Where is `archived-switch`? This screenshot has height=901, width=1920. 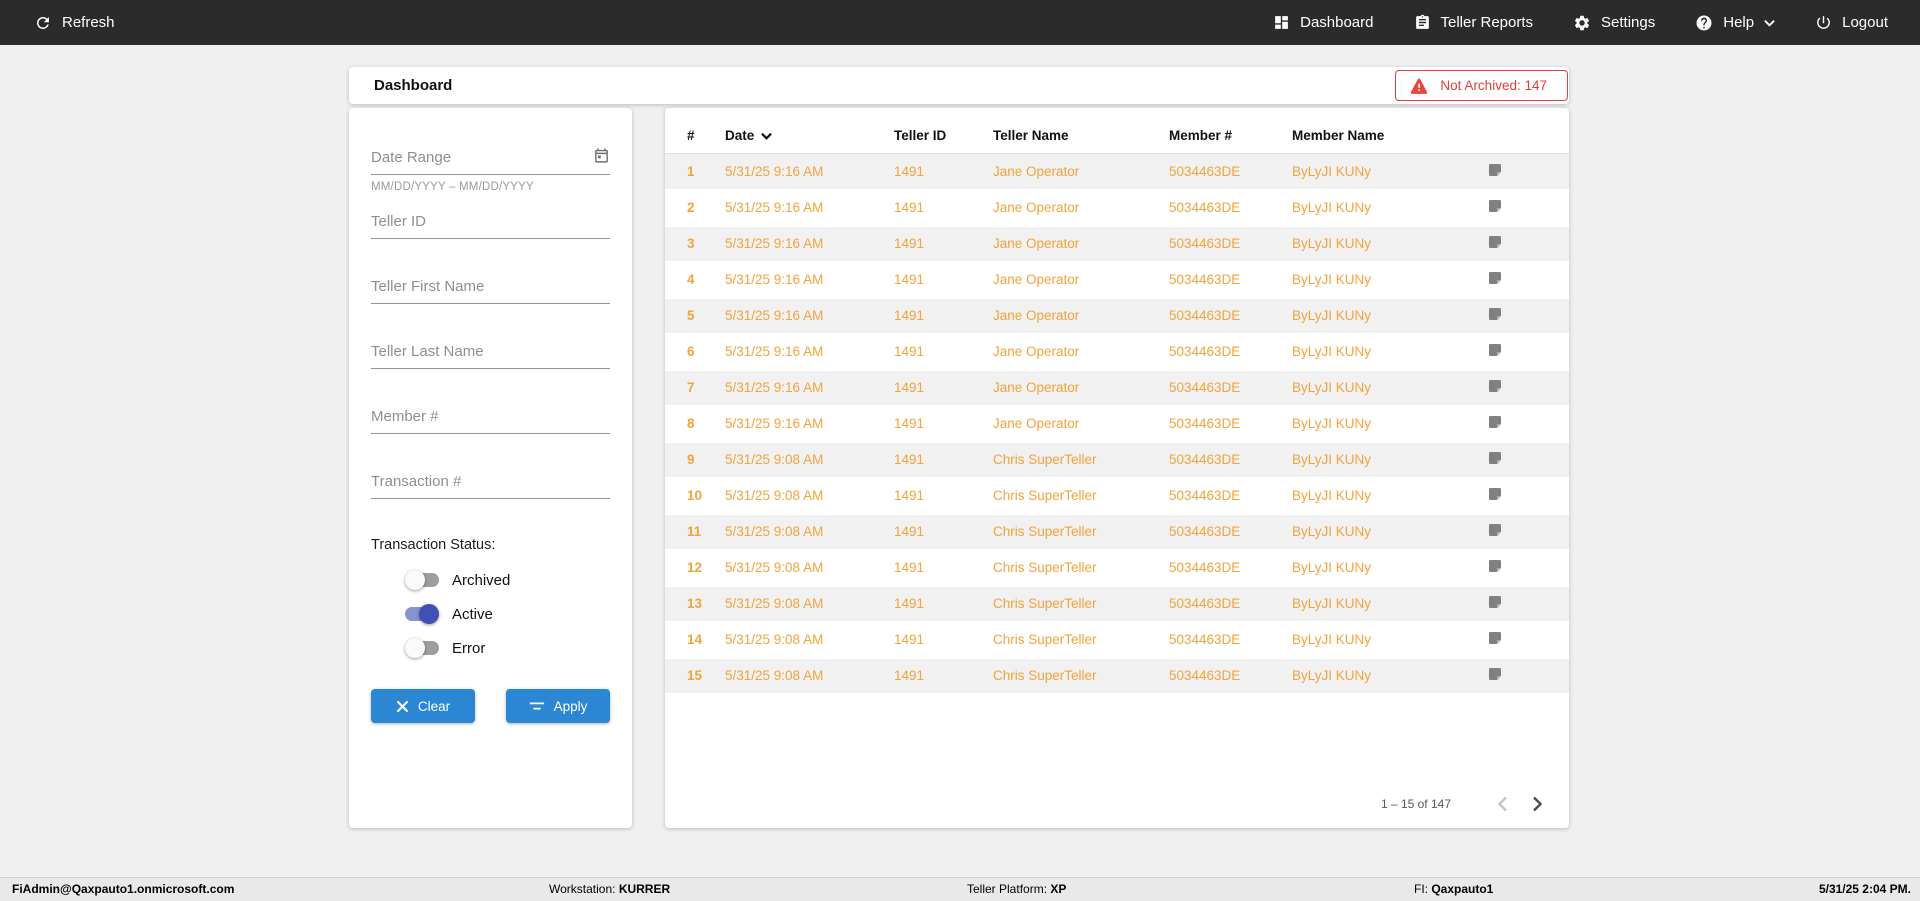 archived-switch is located at coordinates (422, 580).